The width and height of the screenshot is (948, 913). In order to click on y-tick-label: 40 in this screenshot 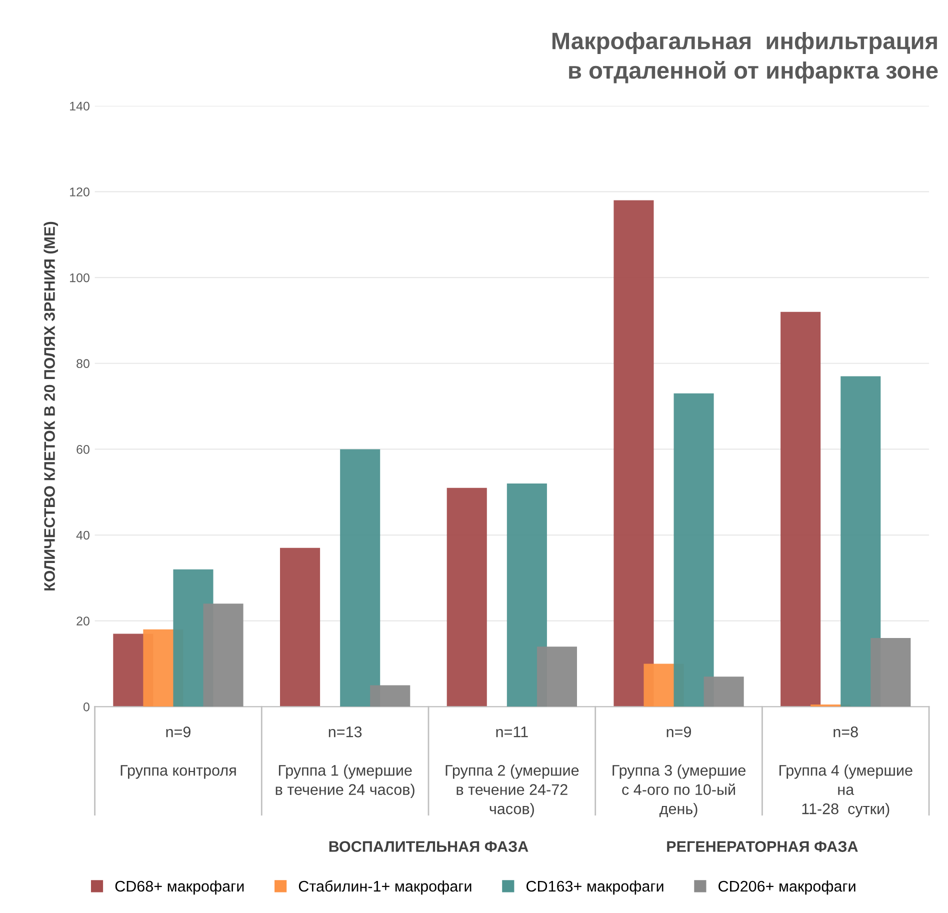, I will do `click(83, 535)`.